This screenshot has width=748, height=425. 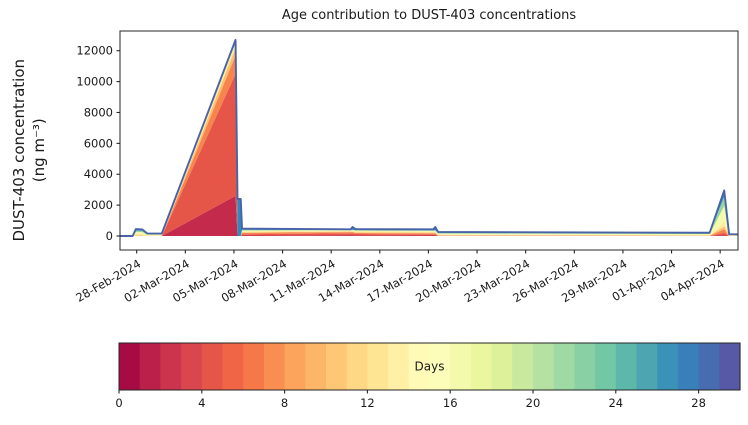 What do you see at coordinates (367, 403) in the screenshot?
I see `colorbar-tick-label: 12` at bounding box center [367, 403].